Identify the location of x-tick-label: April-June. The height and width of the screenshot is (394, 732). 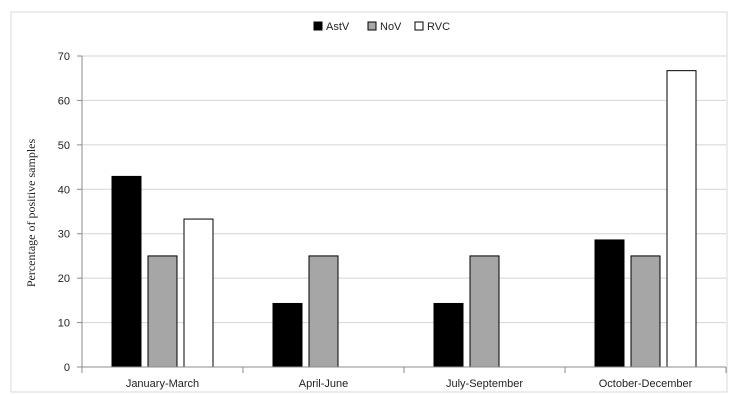
(324, 384).